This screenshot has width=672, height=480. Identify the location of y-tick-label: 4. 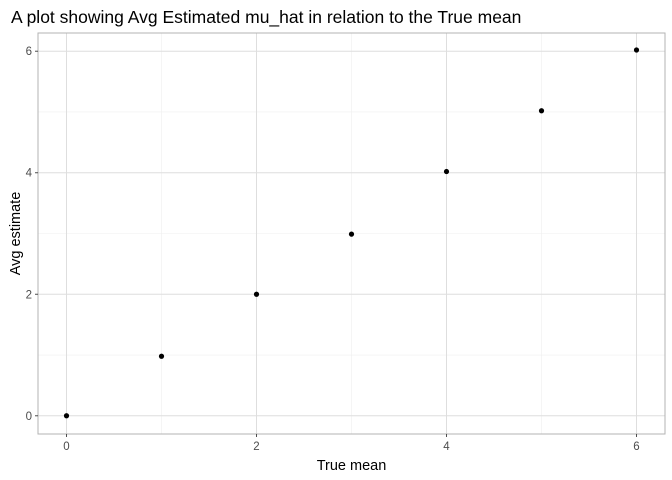
(29, 174).